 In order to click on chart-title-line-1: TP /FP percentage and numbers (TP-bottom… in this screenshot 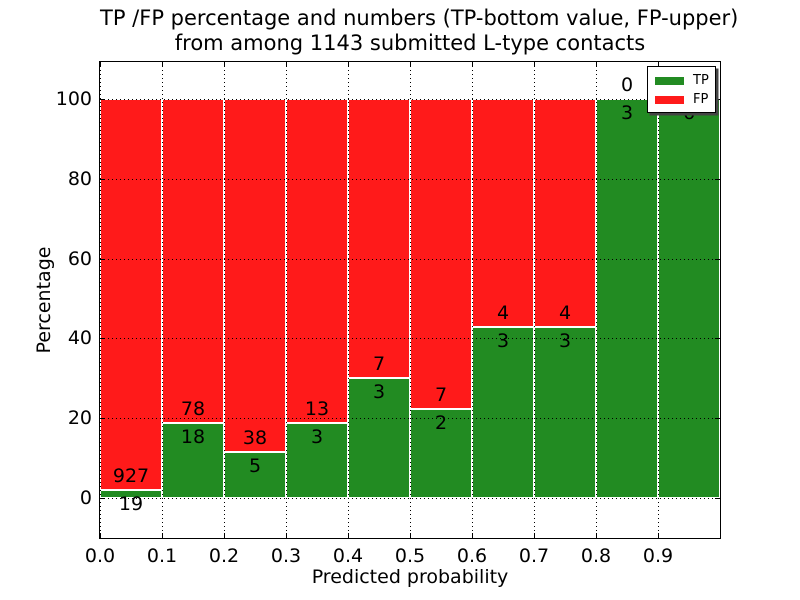, I will do `click(419, 18)`.